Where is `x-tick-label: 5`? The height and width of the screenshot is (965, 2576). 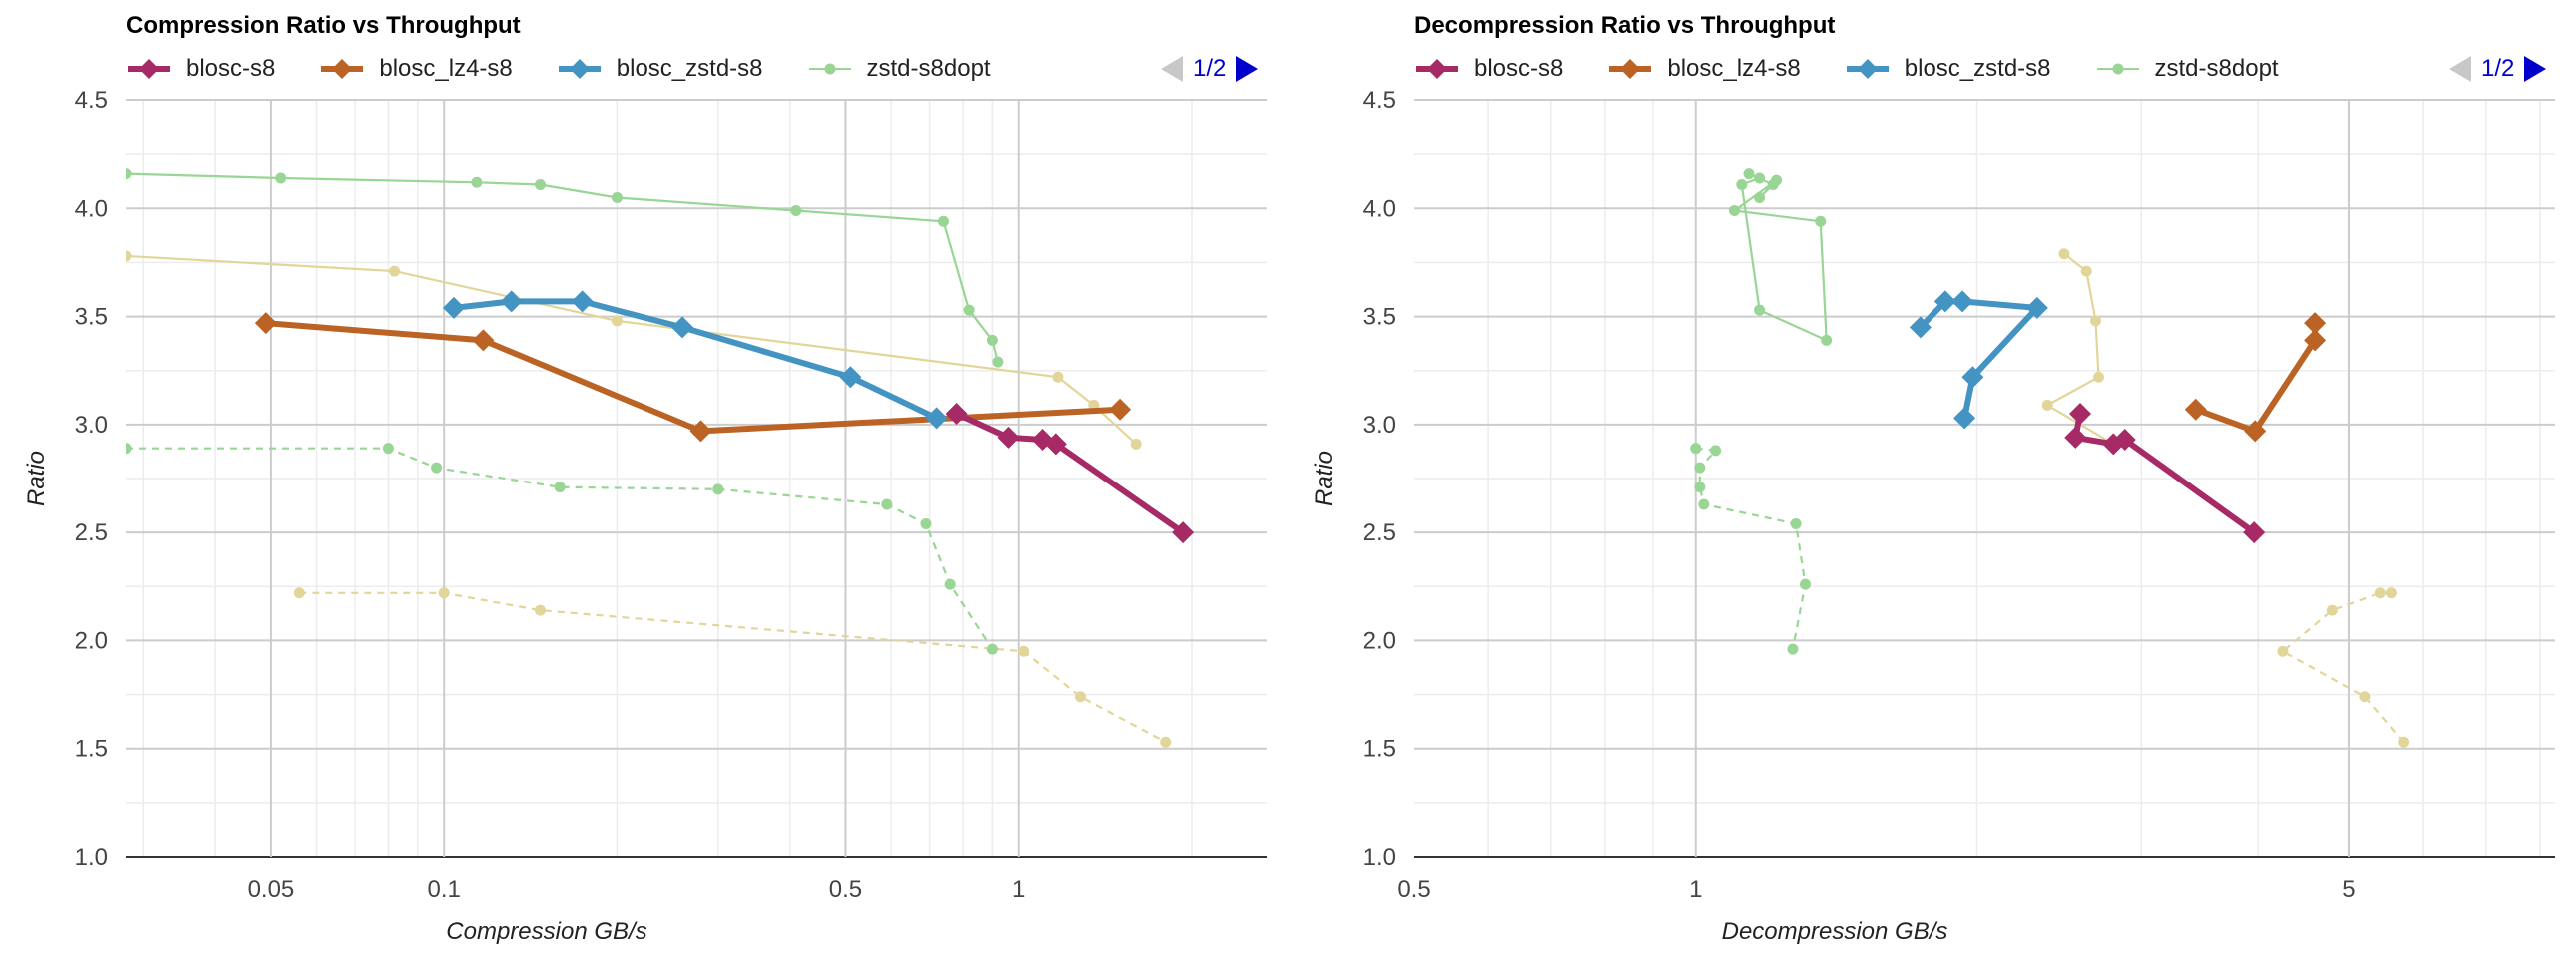 x-tick-label: 5 is located at coordinates (2348, 890).